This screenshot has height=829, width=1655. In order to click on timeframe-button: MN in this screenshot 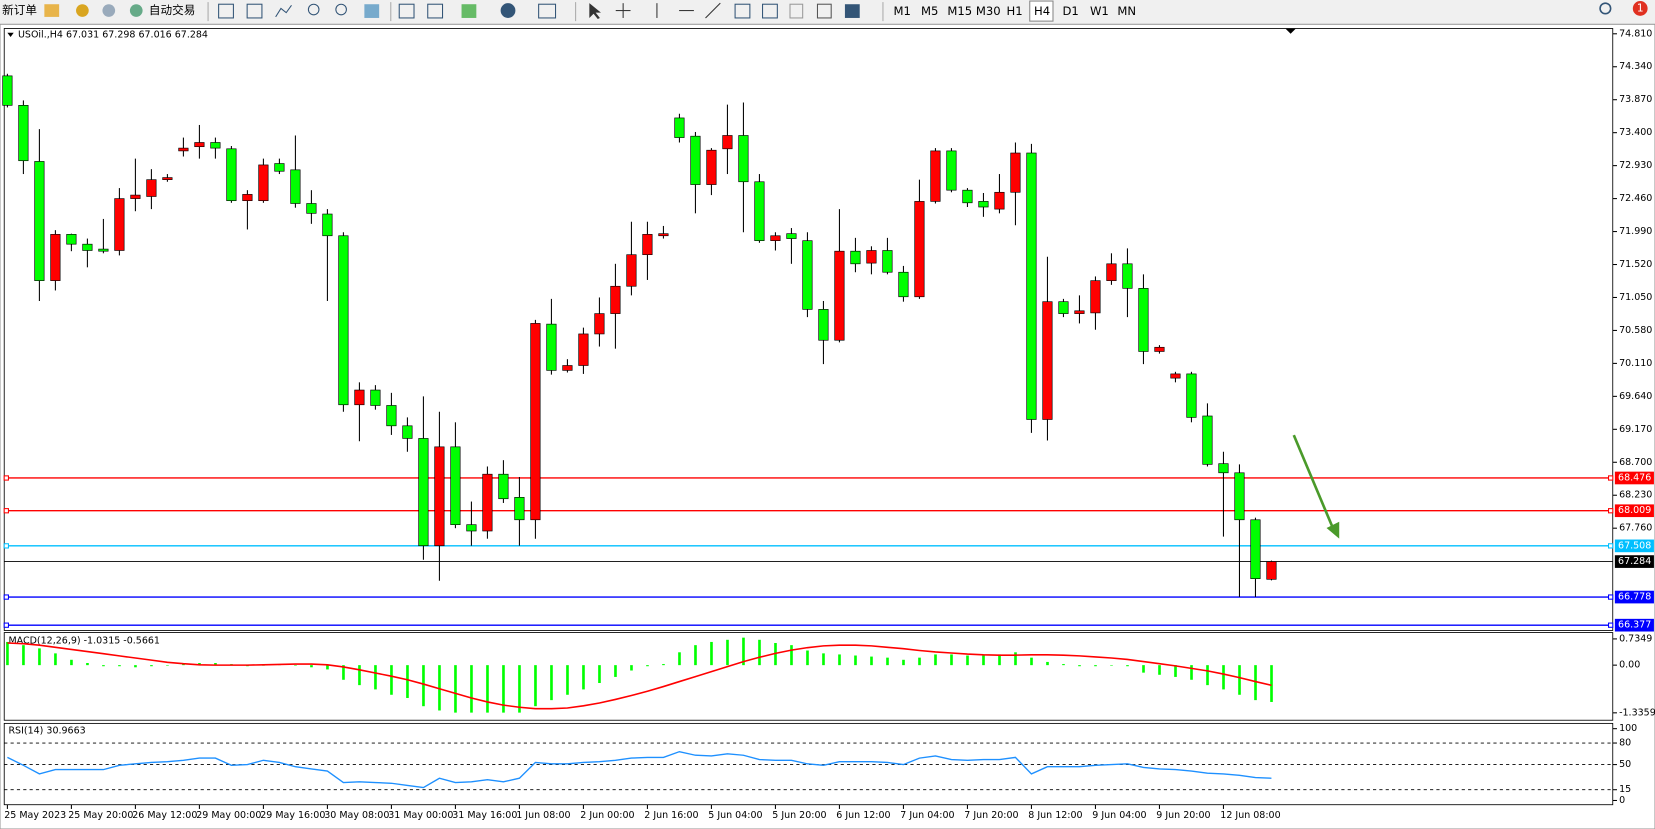, I will do `click(1126, 11)`.